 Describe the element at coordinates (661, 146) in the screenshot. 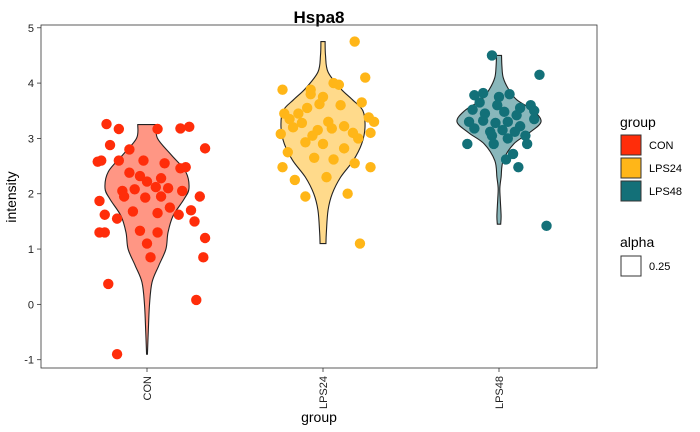

I see `legend-label-con: CON` at that location.